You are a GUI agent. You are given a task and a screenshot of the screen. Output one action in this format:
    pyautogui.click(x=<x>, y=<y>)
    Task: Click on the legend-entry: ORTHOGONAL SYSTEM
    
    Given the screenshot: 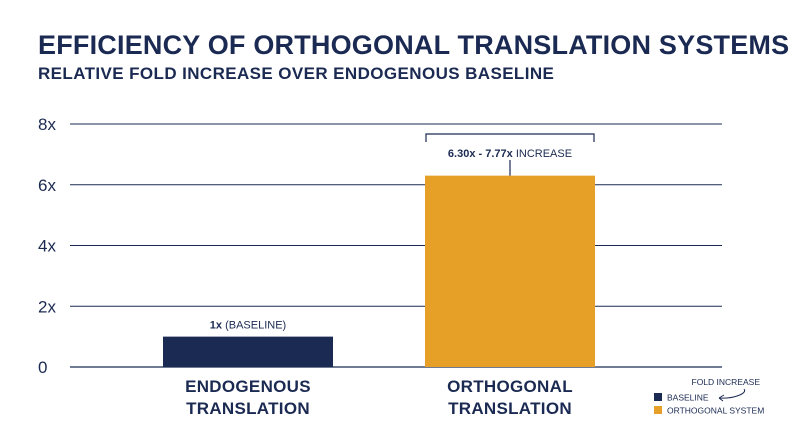 What is the action you would take?
    pyautogui.click(x=715, y=411)
    